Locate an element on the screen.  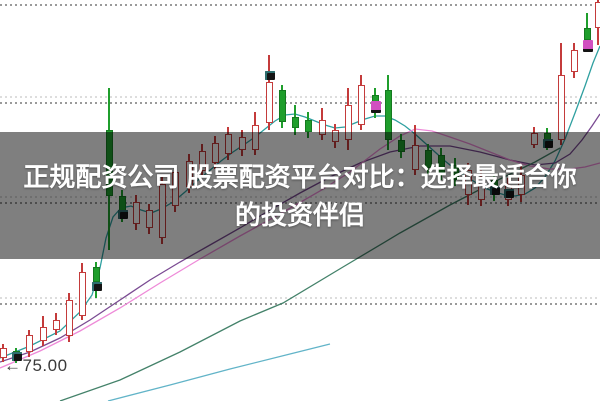
ma-cyan is located at coordinates (219, 372).